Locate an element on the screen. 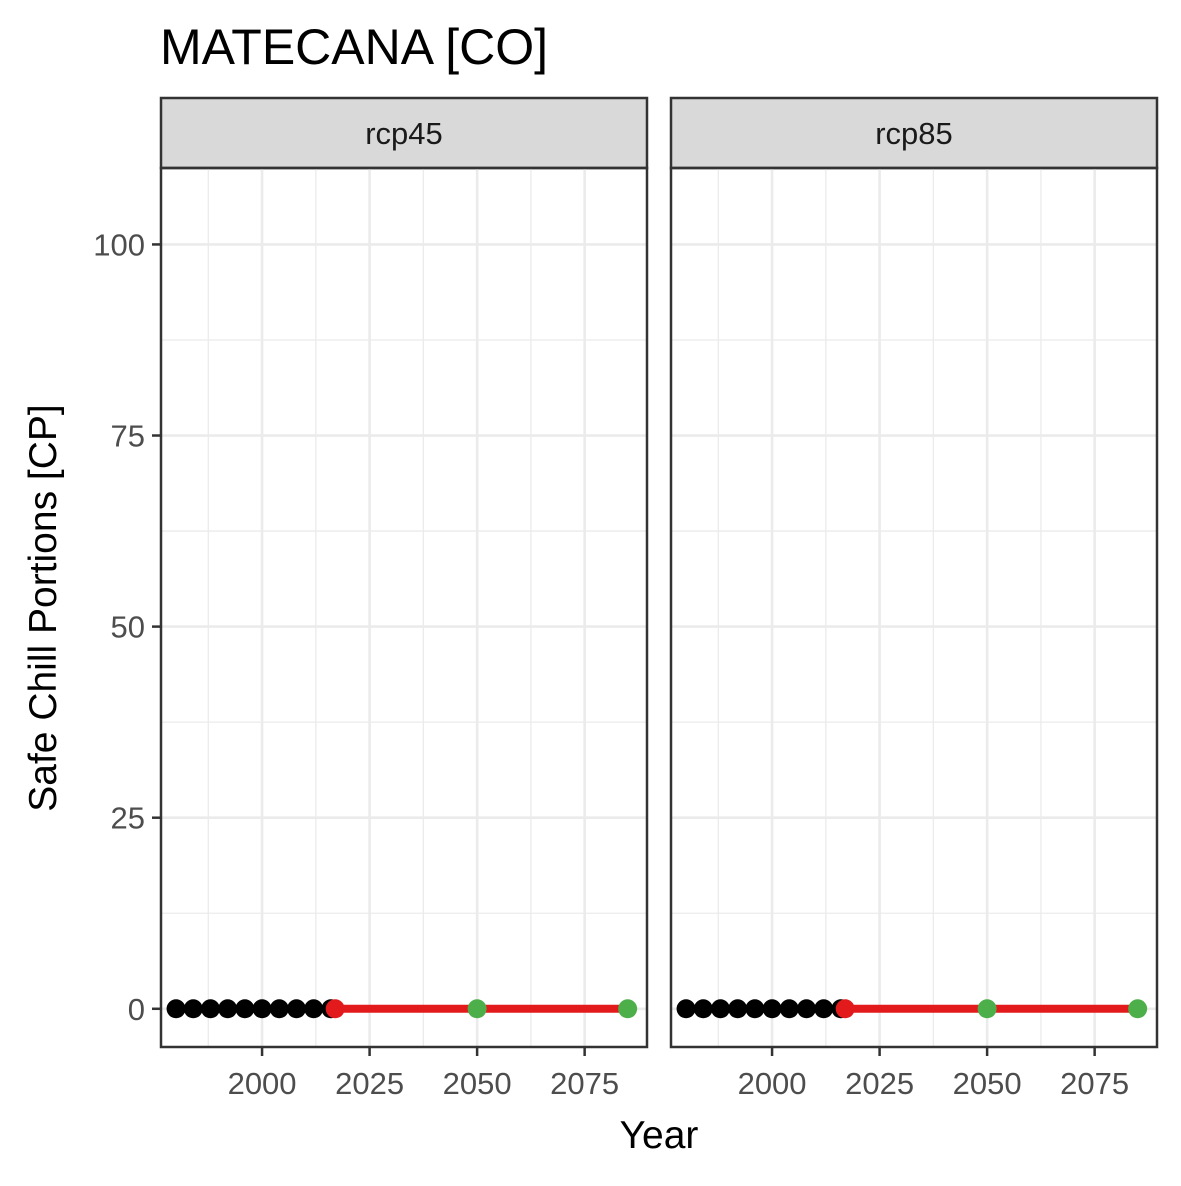  facet-strip-label-rcp85: rcp85 is located at coordinates (914, 133).